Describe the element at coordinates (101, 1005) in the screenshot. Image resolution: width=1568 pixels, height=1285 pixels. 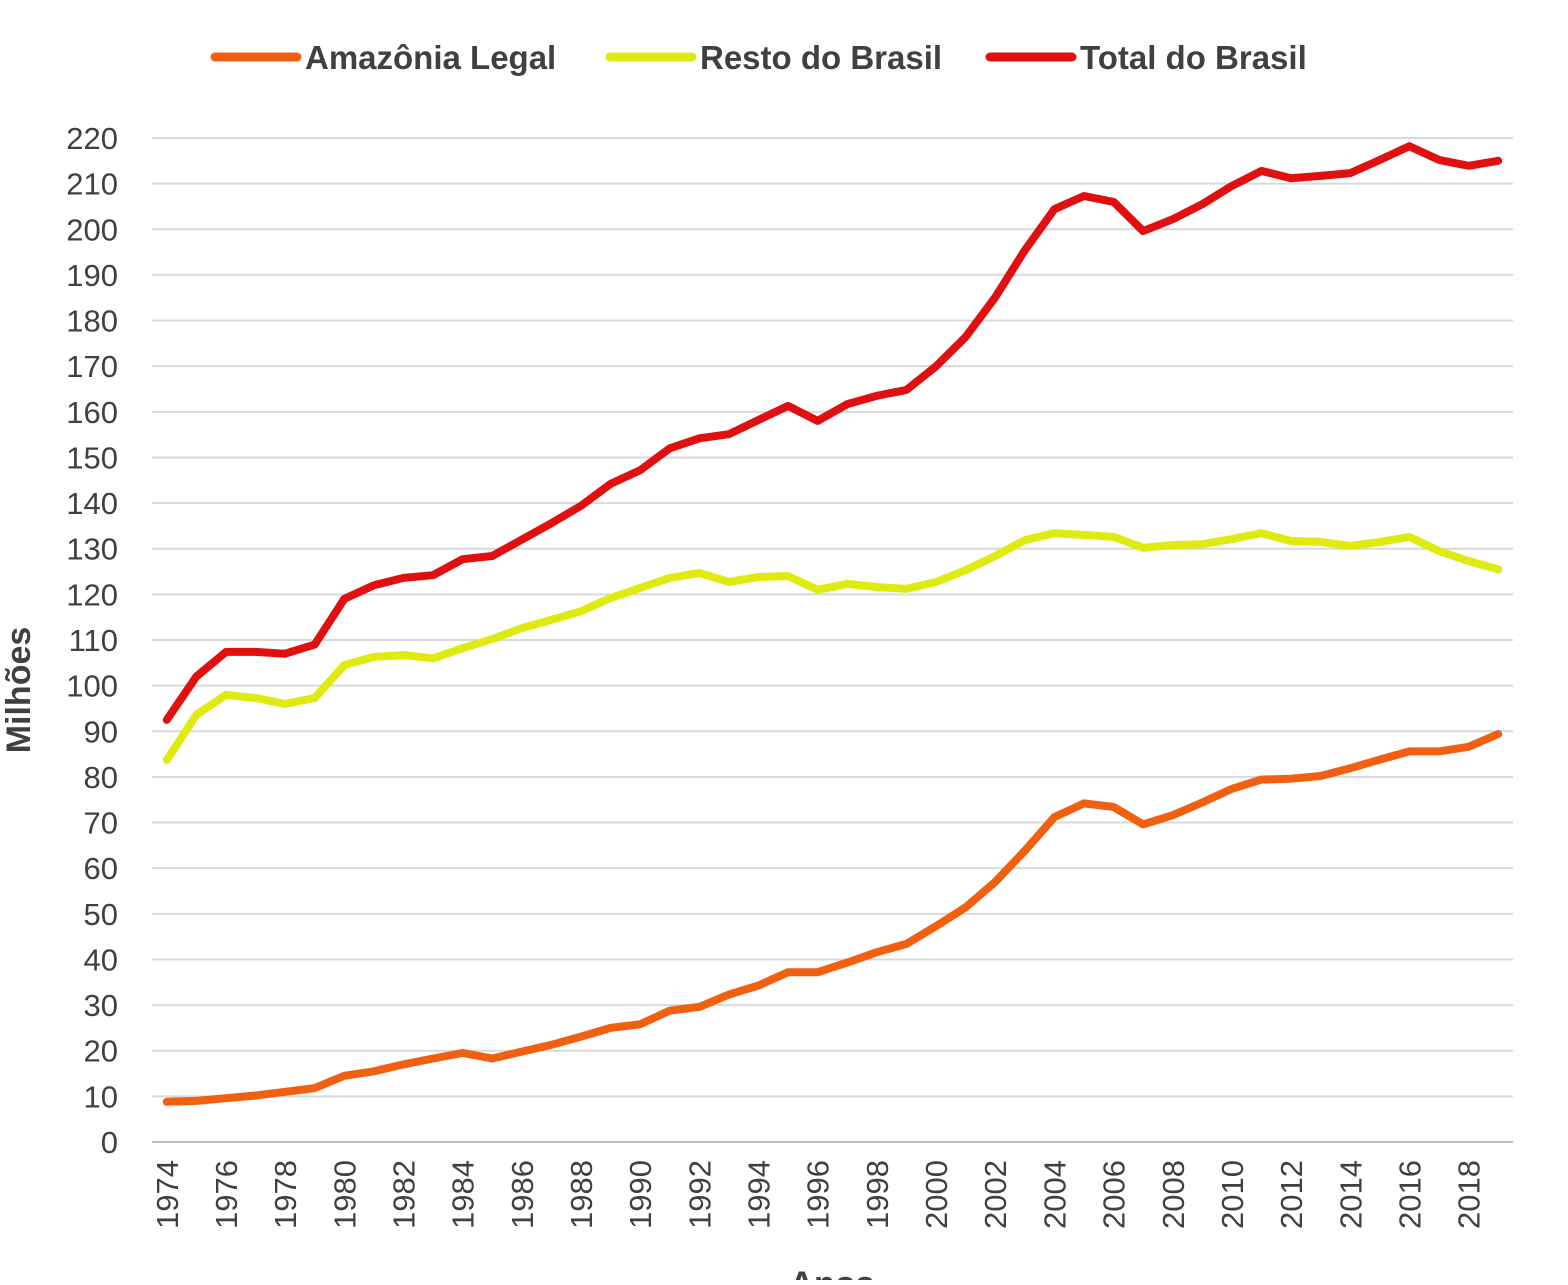
I see `y-tick-label: 30` at that location.